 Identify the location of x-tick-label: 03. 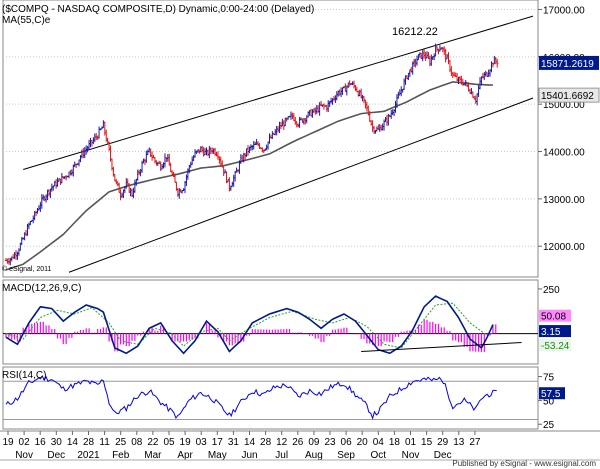
(202, 442).